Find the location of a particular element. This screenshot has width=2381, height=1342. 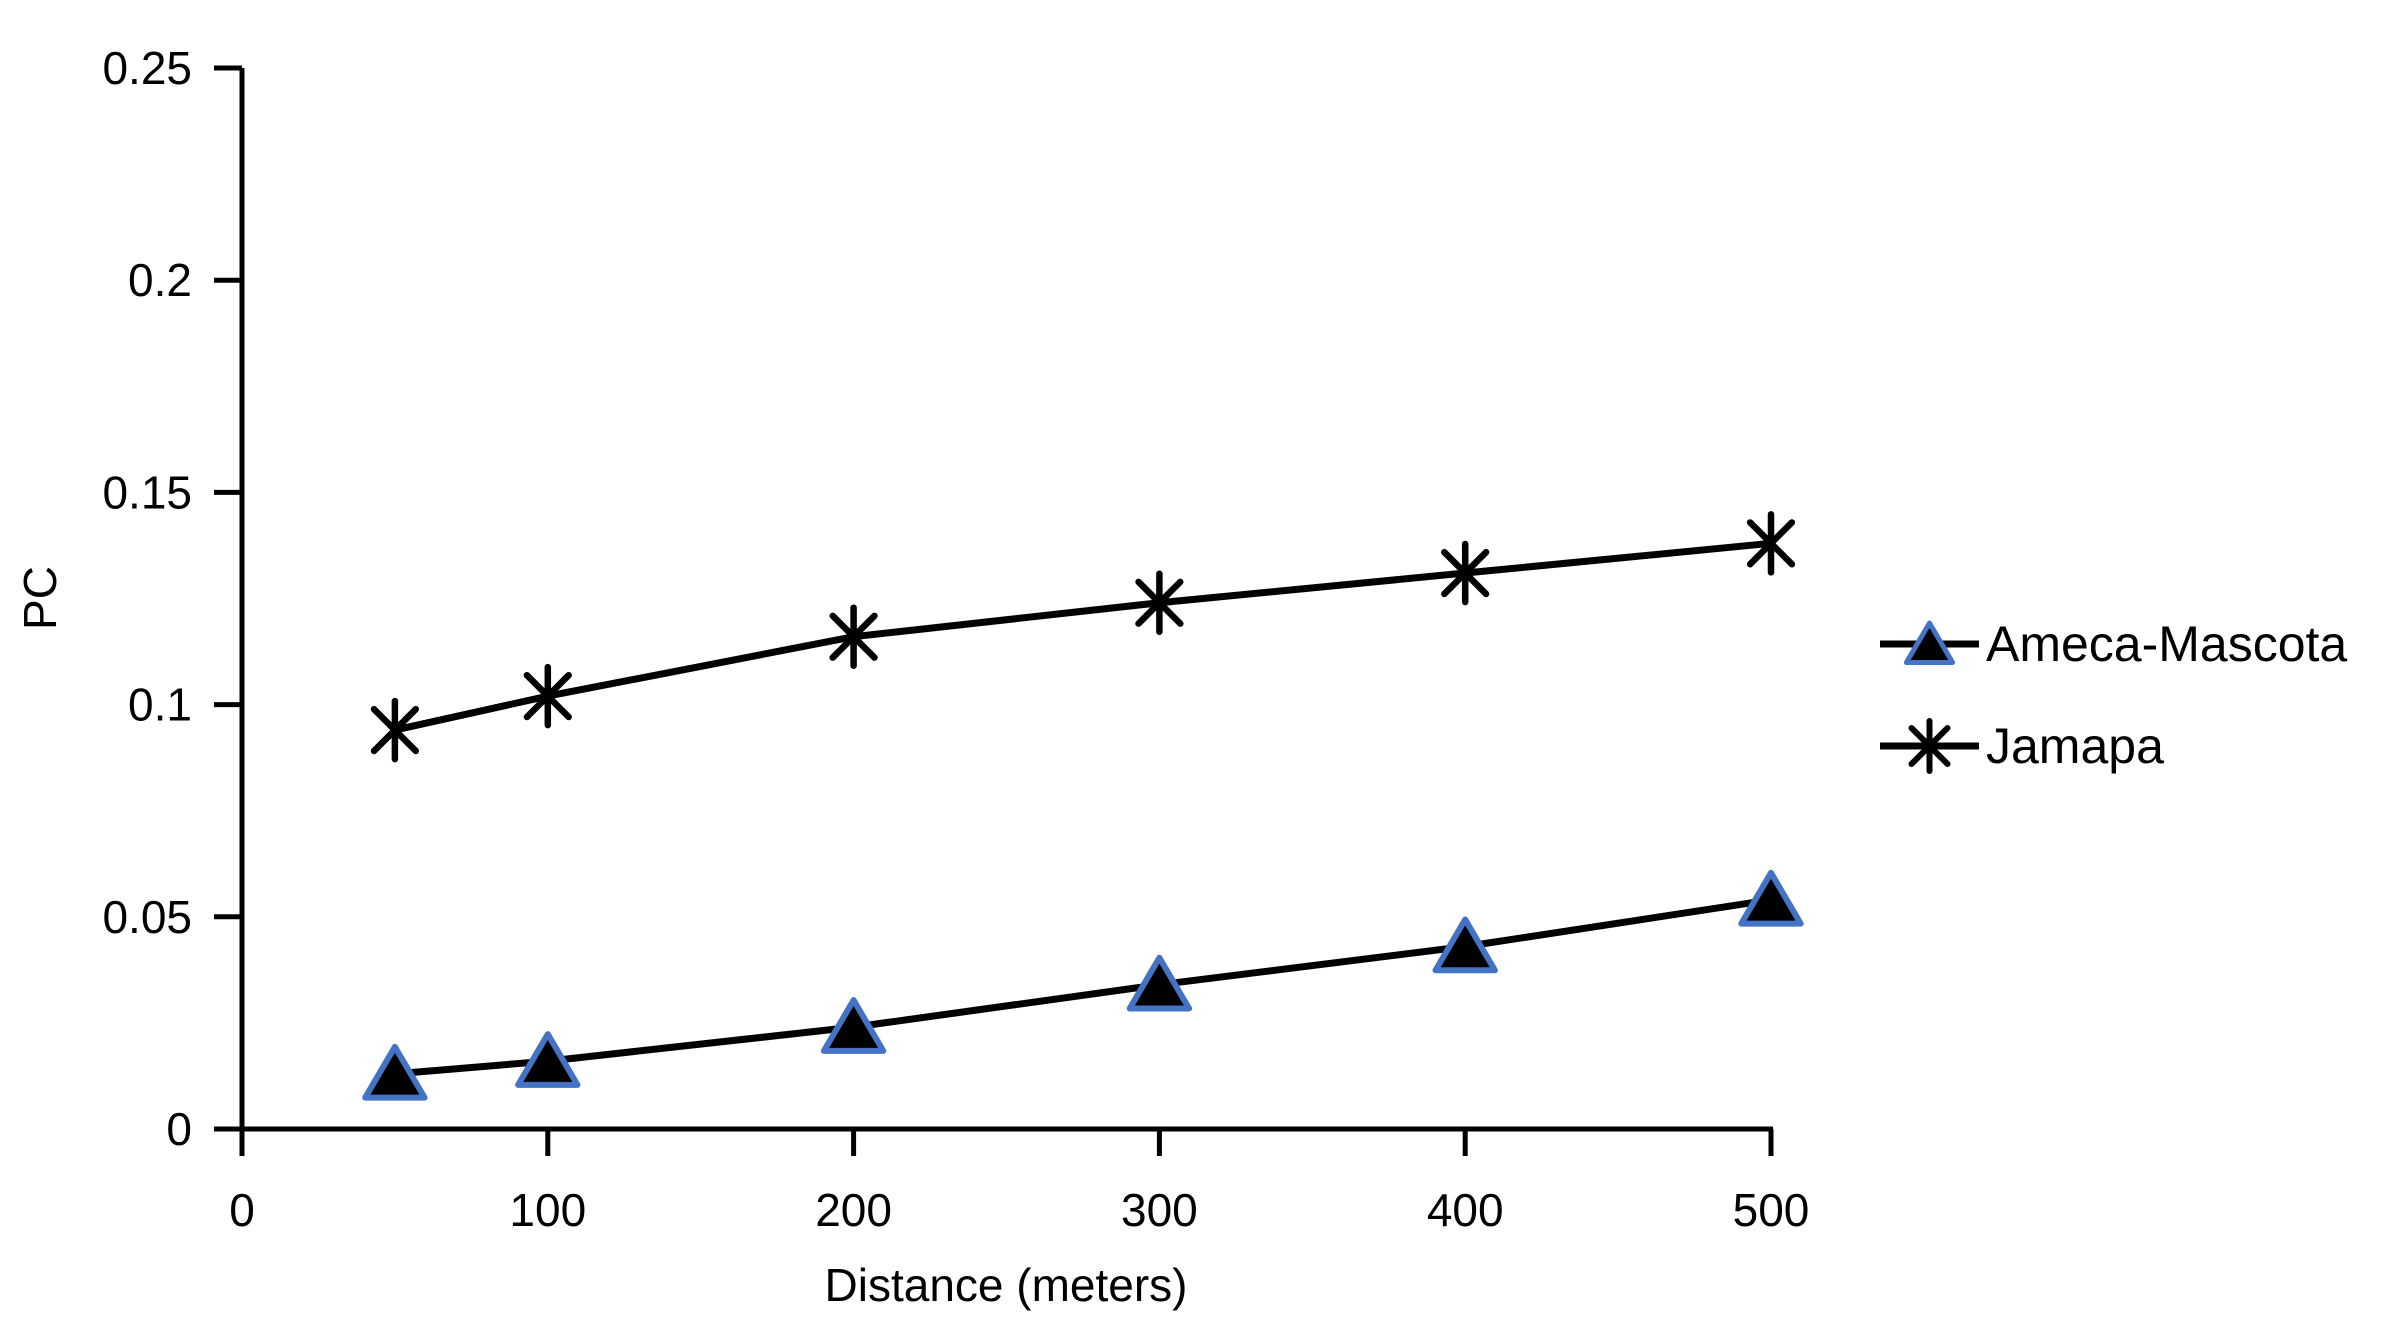

x-tick-label: 400 is located at coordinates (1465, 1210).